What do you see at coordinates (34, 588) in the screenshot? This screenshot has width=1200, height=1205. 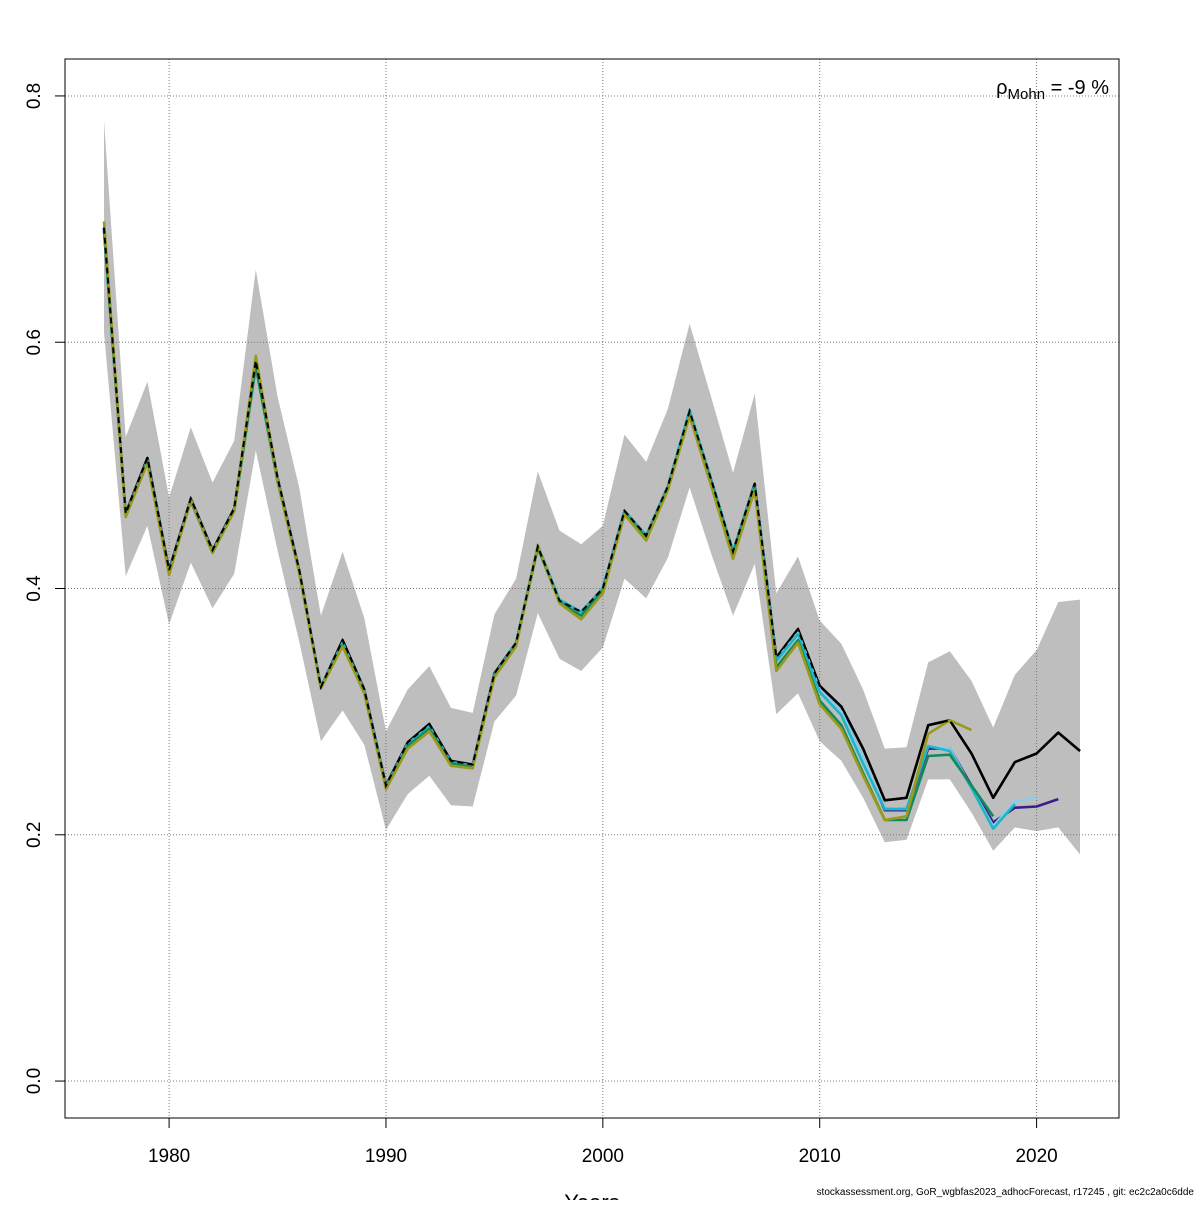 I see `y-tick-label: 0.4` at bounding box center [34, 588].